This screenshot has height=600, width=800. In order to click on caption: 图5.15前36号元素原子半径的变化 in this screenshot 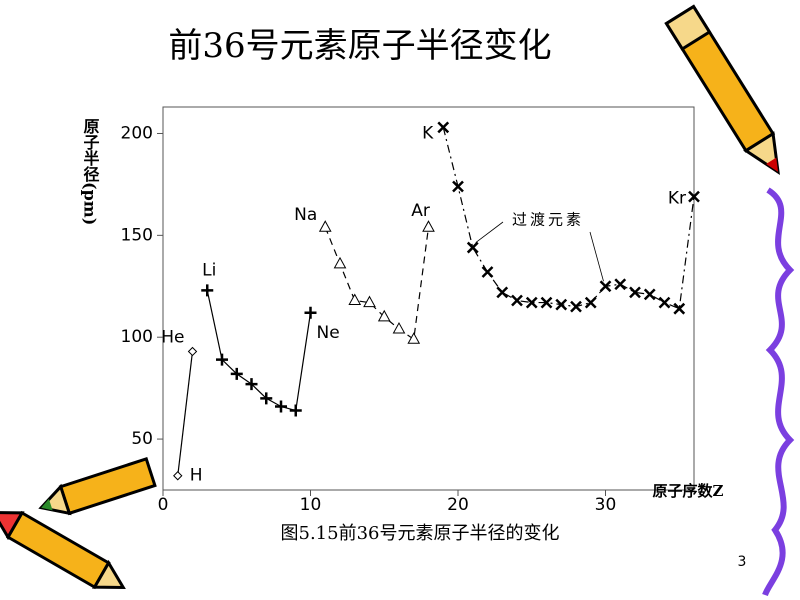, I will do `click(420, 533)`.